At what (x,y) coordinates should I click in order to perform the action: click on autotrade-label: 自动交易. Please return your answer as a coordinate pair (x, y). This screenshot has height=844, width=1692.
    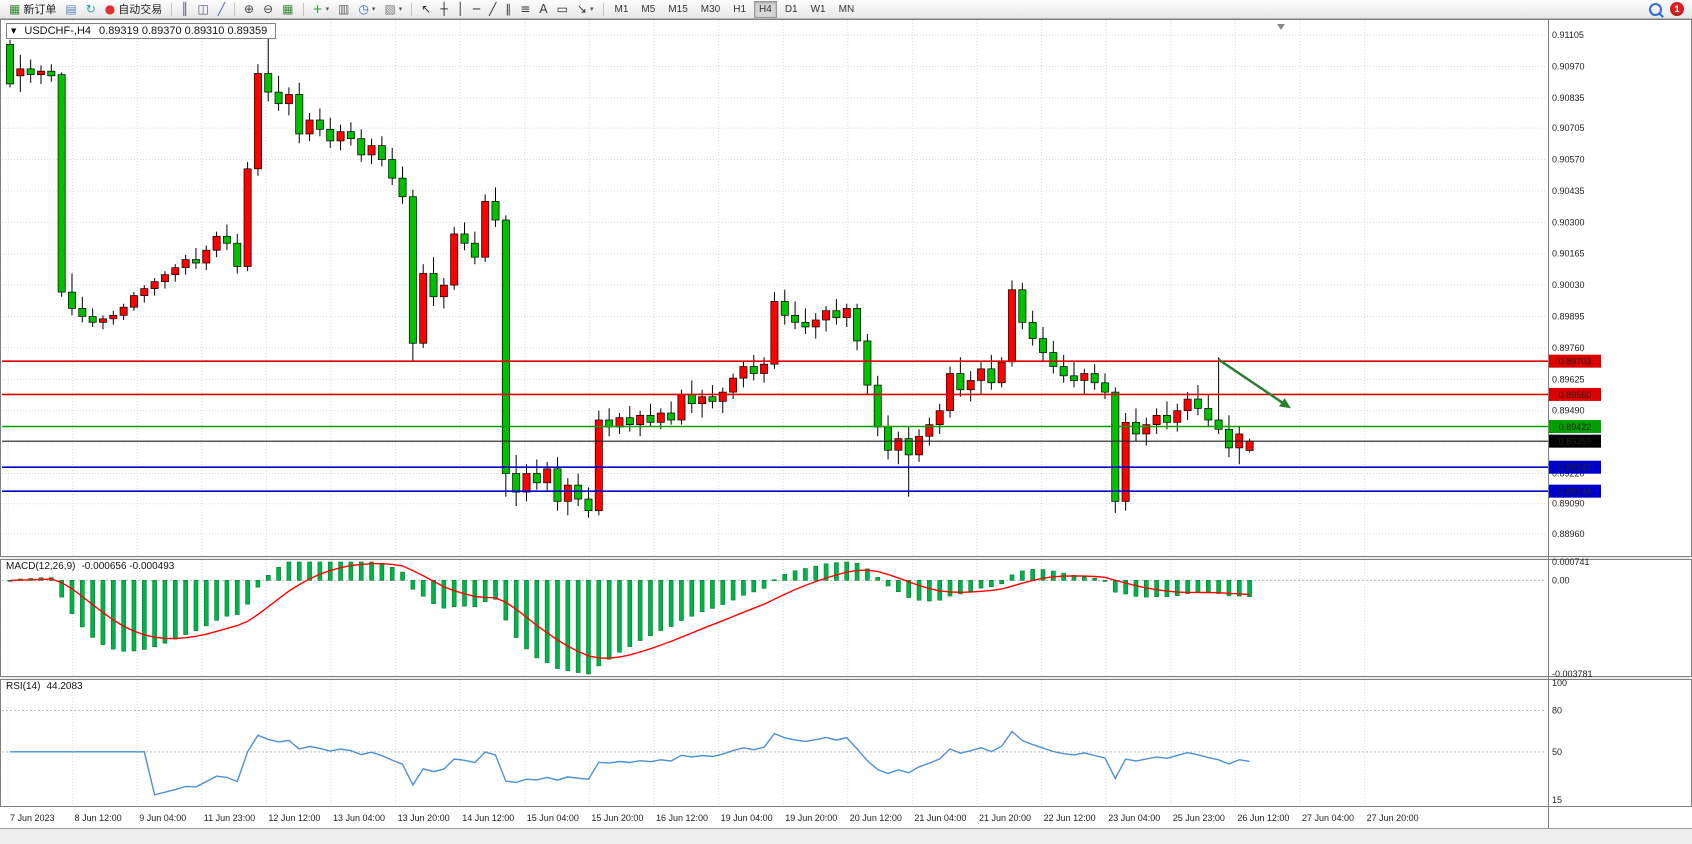
    Looking at the image, I should click on (140, 10).